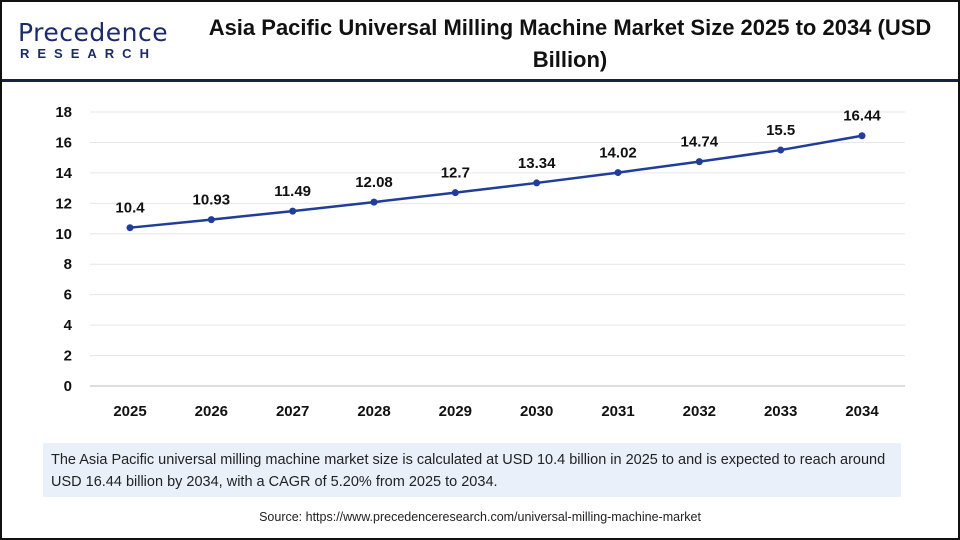 This screenshot has width=960, height=540. I want to click on header-divider, so click(480, 80).